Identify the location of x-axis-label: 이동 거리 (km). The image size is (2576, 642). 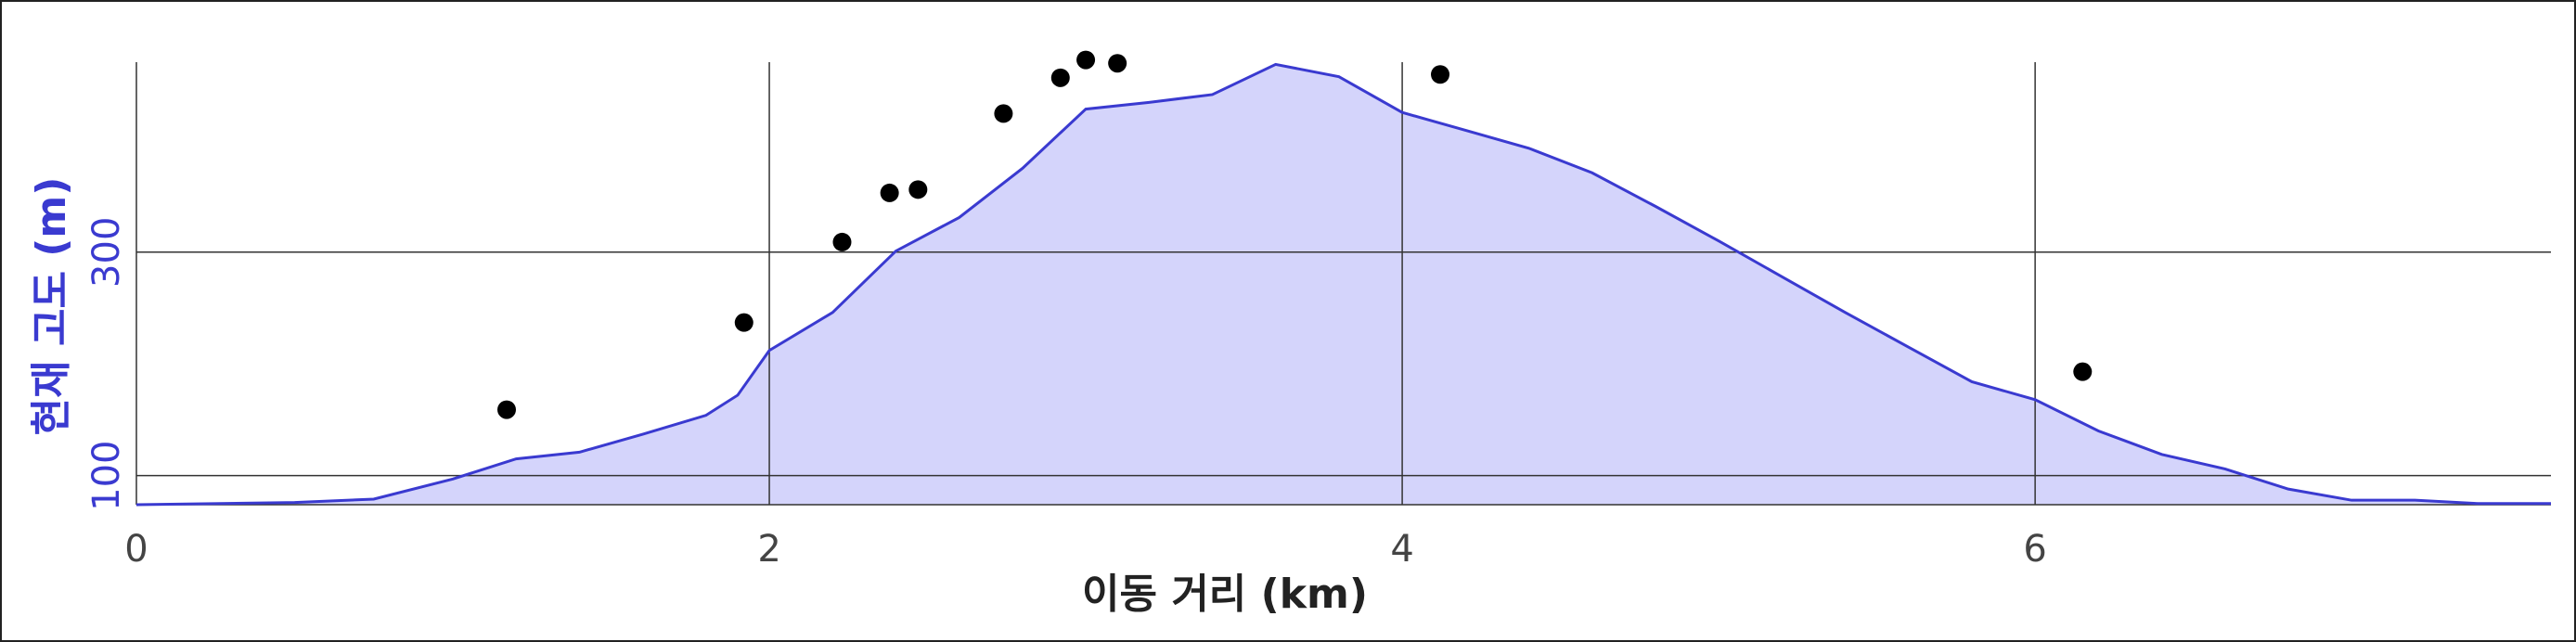
(1225, 594).